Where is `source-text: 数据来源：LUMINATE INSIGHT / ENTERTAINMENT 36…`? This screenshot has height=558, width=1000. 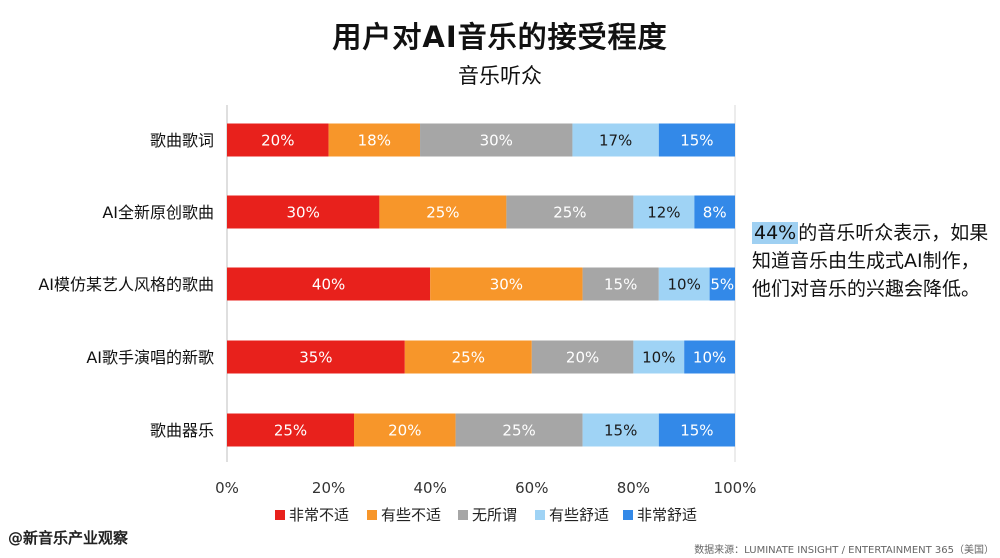 source-text: 数据来源：LUMINATE INSIGHT / ENTERTAINMENT 36… is located at coordinates (844, 550).